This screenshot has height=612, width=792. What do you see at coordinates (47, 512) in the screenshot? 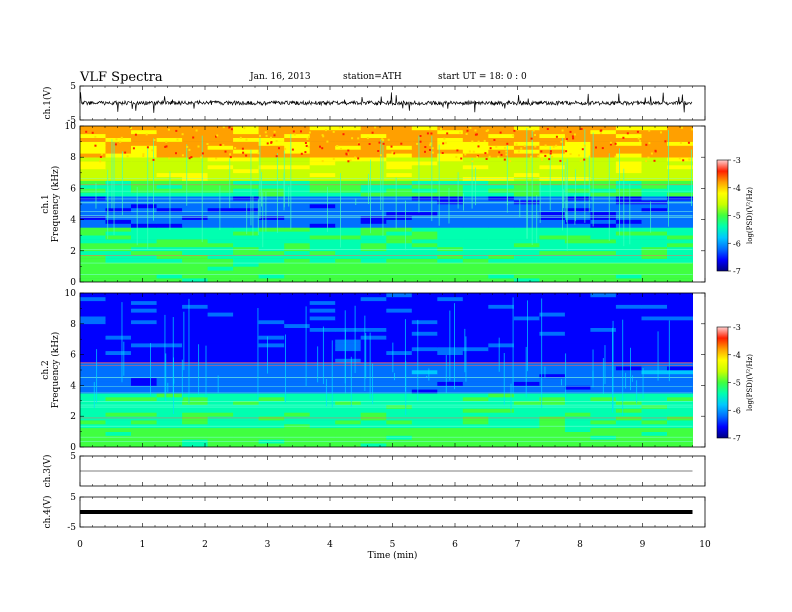
I see `ylabel-ch4: ch.4(V)` at bounding box center [47, 512].